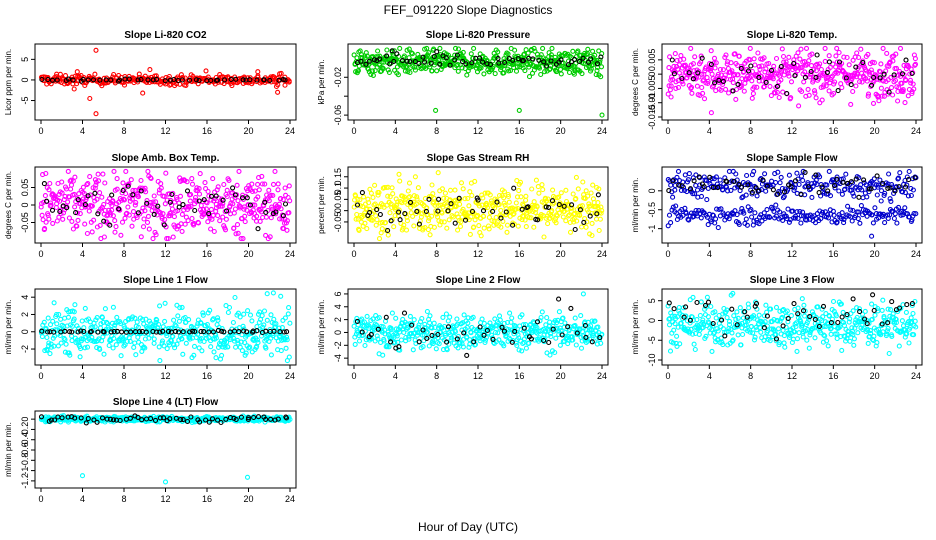 Image resolution: width=936 pixels, height=540 pixels. Describe the element at coordinates (165, 35) in the screenshot. I see `panel-title: Slope Li-820 CO2` at that location.